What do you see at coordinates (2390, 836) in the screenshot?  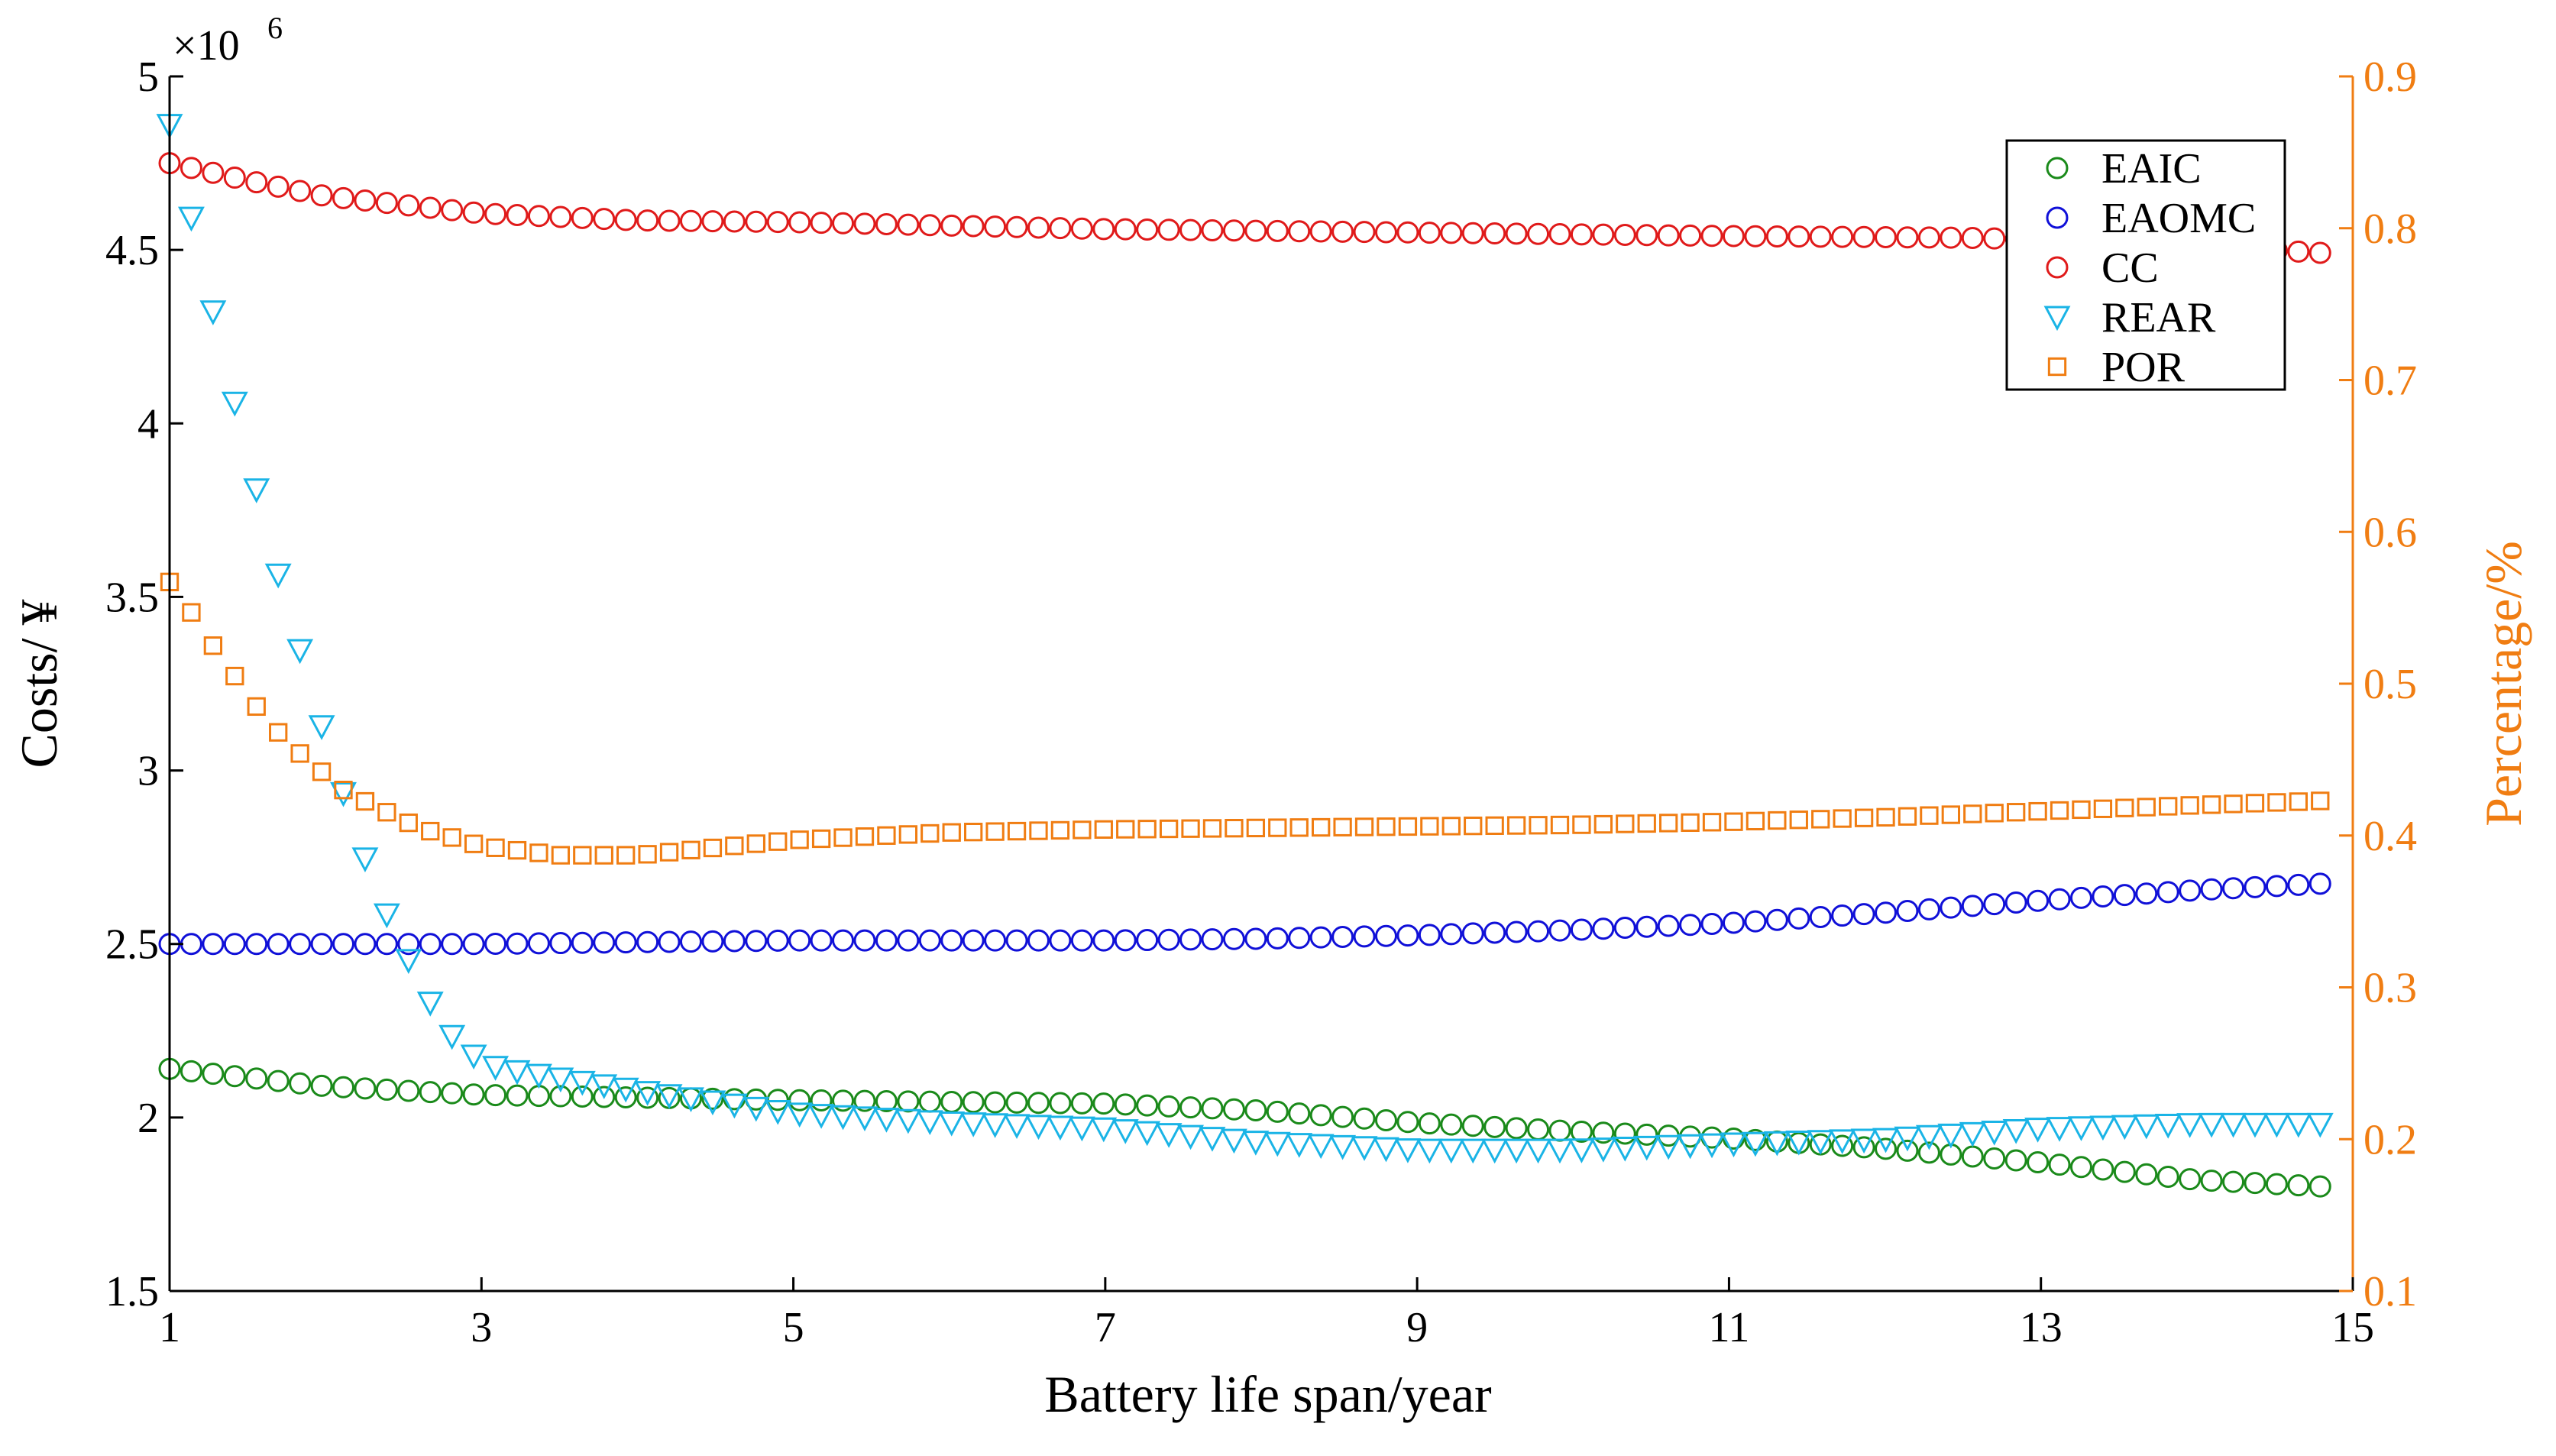 I see `right-y-tick-label: 0.4` at bounding box center [2390, 836].